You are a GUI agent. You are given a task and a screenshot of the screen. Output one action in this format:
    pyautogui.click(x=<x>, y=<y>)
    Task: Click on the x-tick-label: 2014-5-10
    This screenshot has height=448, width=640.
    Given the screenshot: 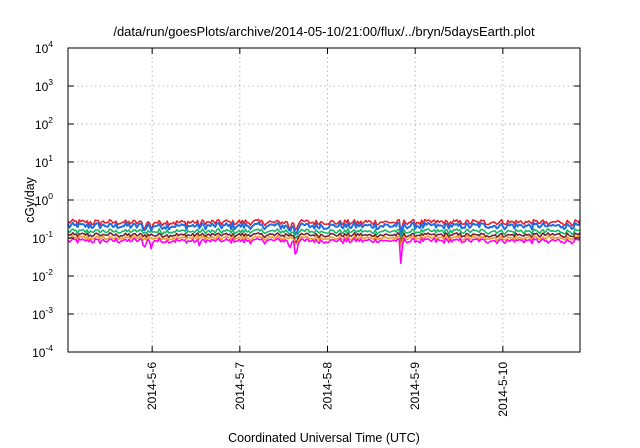 What is the action you would take?
    pyautogui.click(x=503, y=389)
    